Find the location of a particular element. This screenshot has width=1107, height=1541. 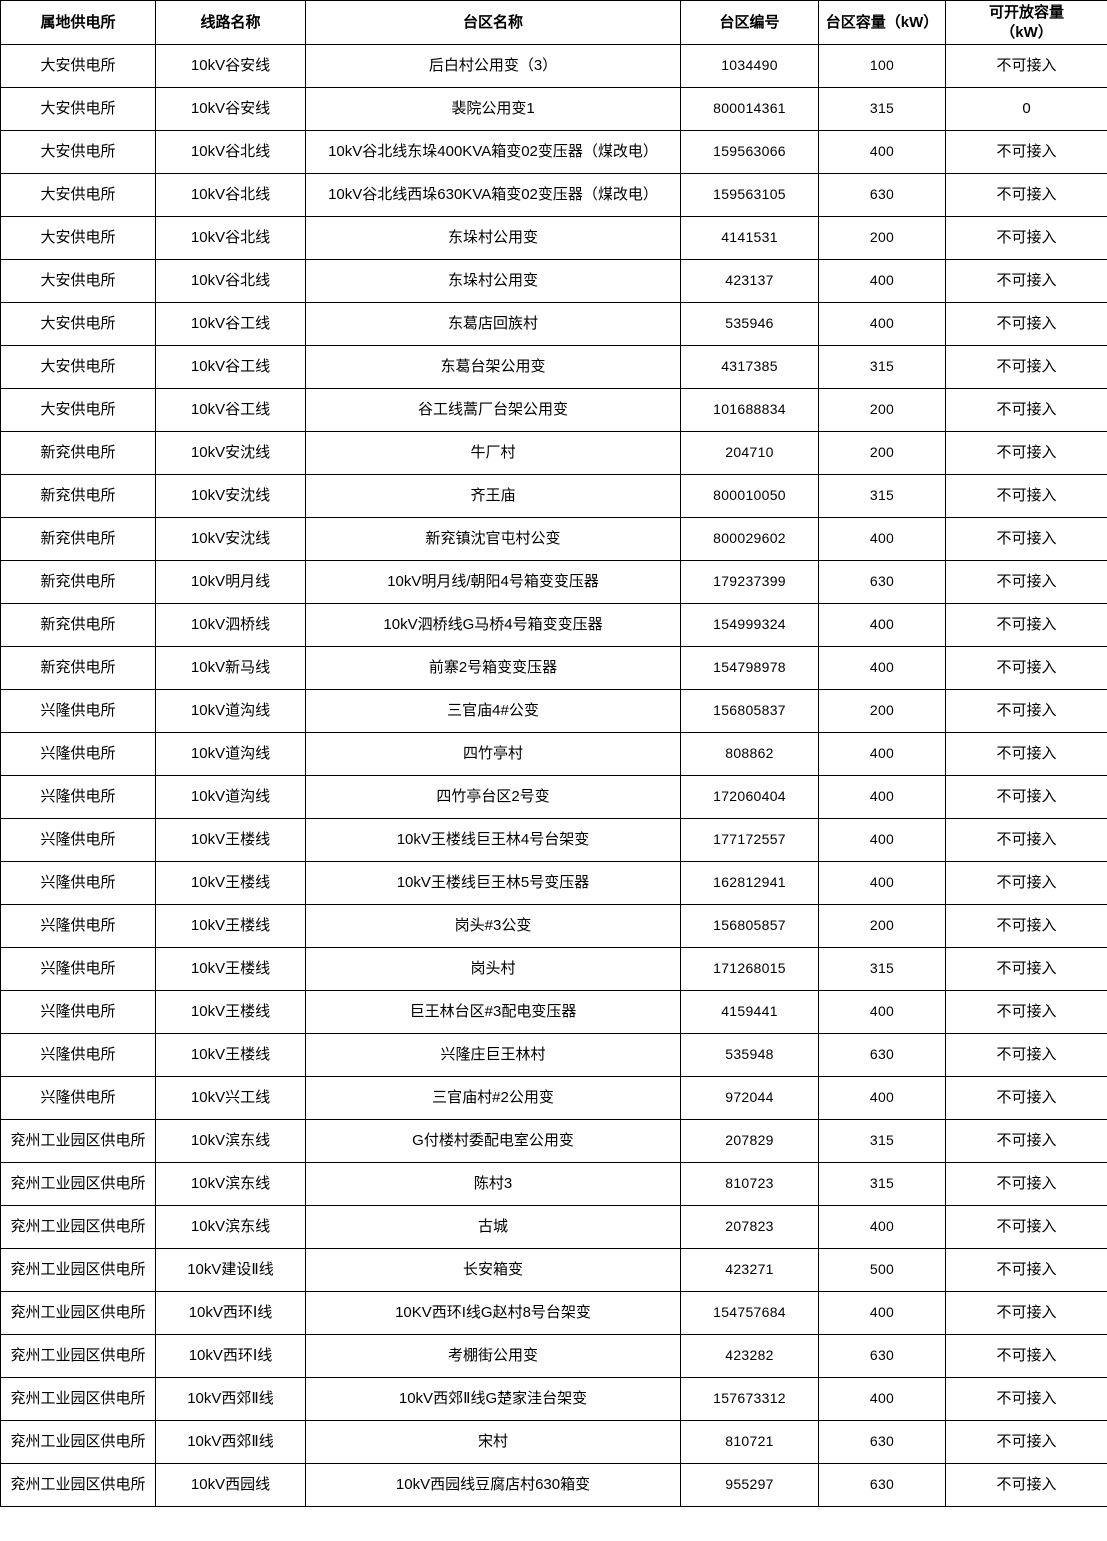

cell-area_name: 10kV西园线豆腐店村630箱变 is located at coordinates (493, 1485).